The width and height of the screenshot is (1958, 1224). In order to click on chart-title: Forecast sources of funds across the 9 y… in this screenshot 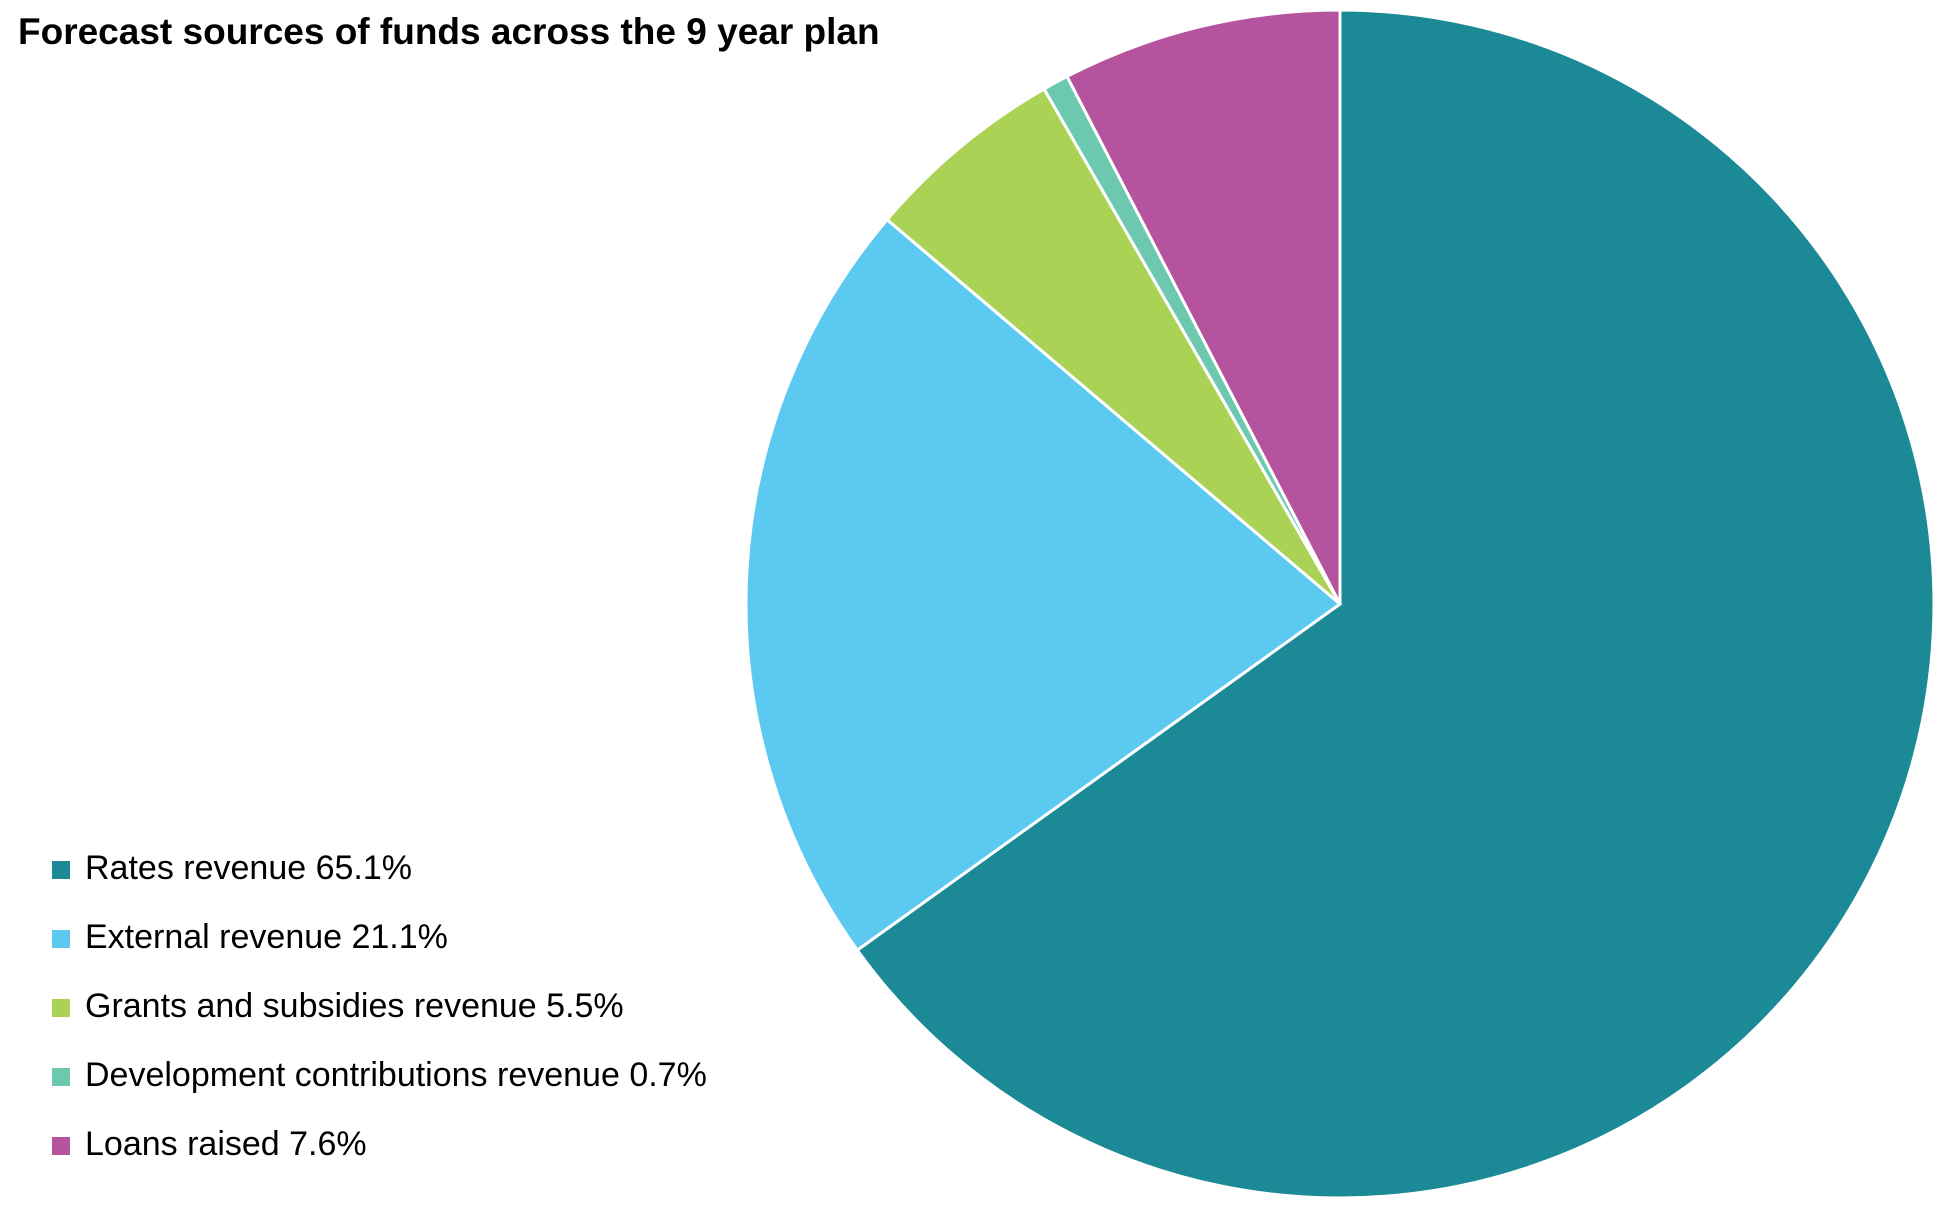, I will do `click(449, 31)`.